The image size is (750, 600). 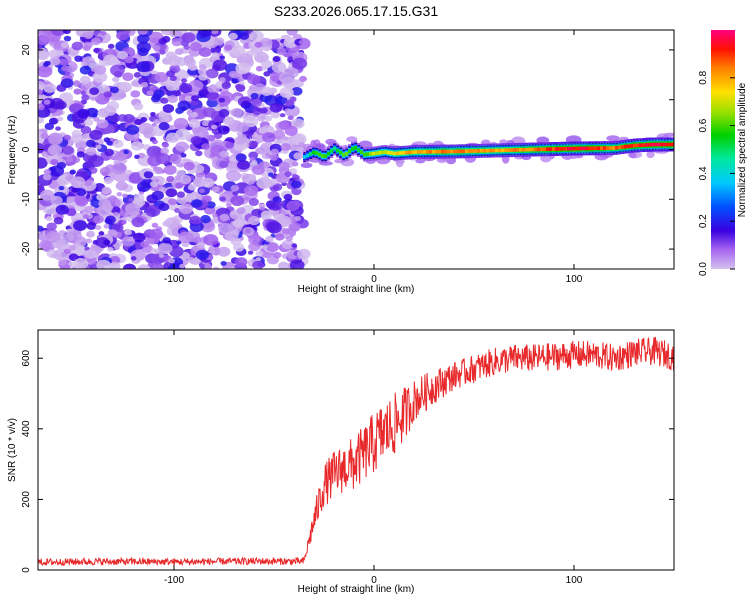 What do you see at coordinates (374, 279) in the screenshot?
I see `spectrogram-xtick-label: 0` at bounding box center [374, 279].